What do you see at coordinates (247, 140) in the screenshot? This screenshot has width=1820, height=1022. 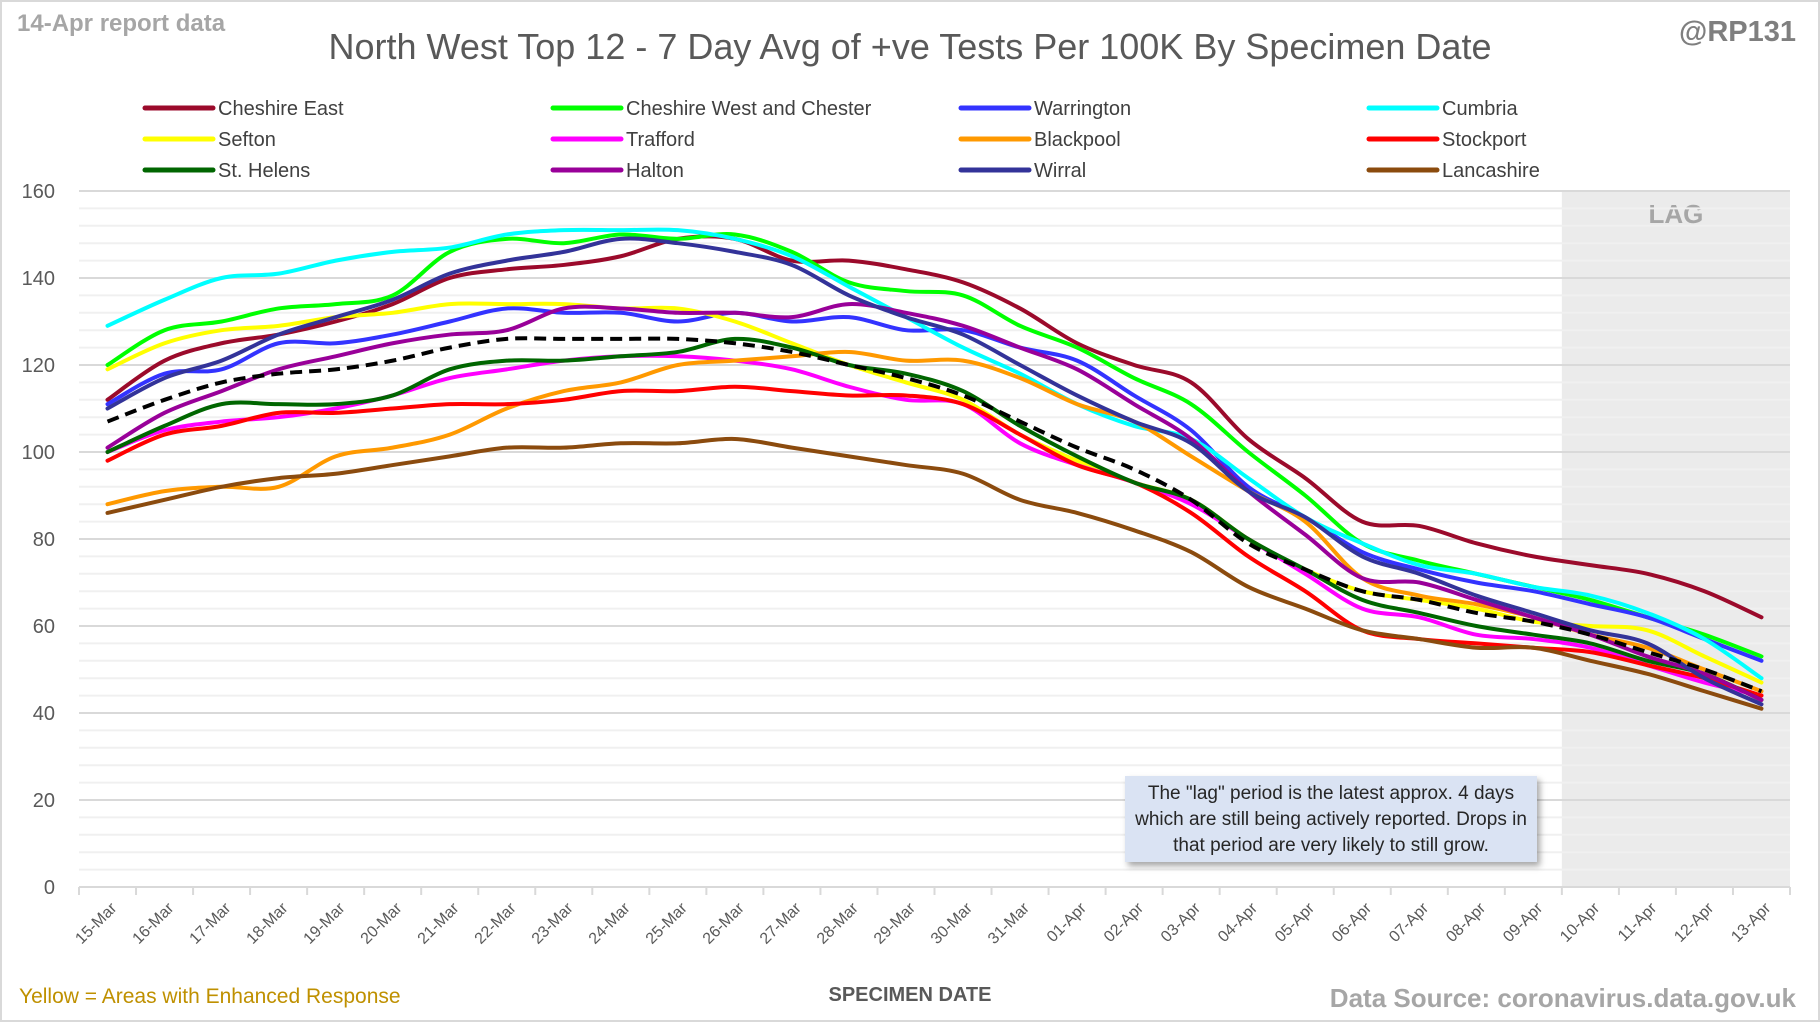 I see `legend-label-sefton: Sefton` at bounding box center [247, 140].